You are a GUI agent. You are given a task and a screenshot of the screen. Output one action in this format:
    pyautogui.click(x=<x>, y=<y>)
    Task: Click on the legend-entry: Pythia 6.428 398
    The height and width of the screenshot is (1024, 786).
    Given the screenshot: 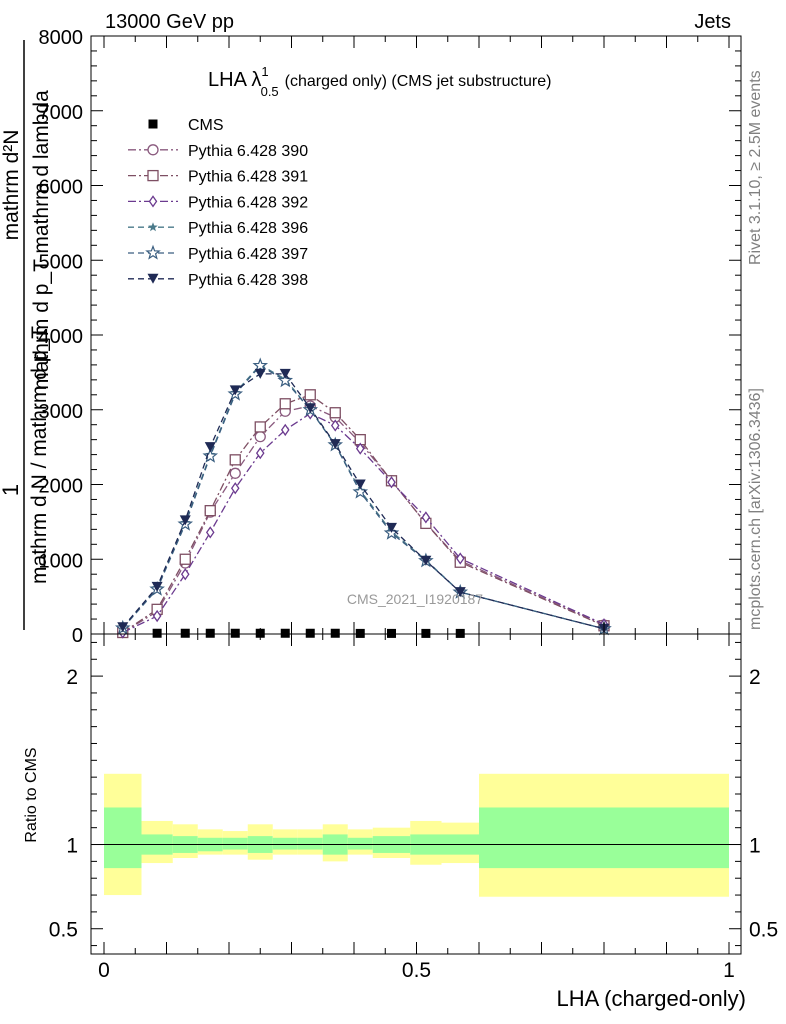 What is the action you would take?
    pyautogui.click(x=218, y=280)
    